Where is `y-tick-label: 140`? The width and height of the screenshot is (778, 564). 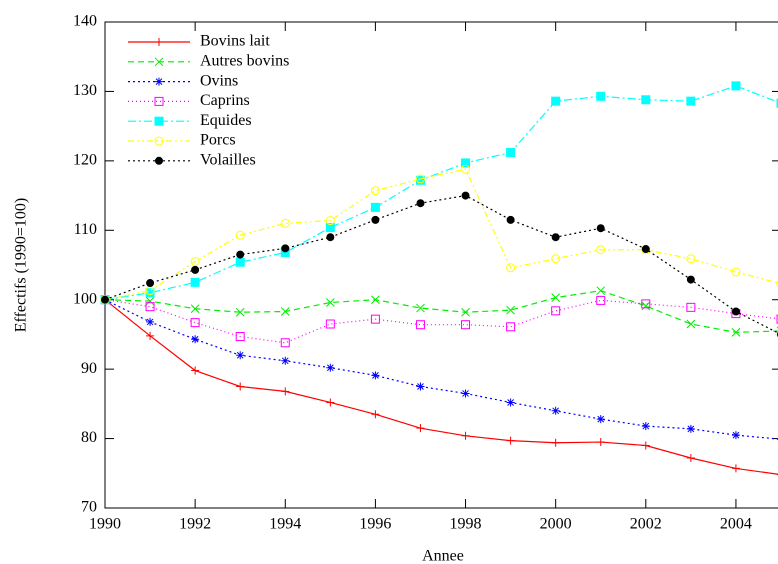 y-tick-label: 140 is located at coordinates (85, 21).